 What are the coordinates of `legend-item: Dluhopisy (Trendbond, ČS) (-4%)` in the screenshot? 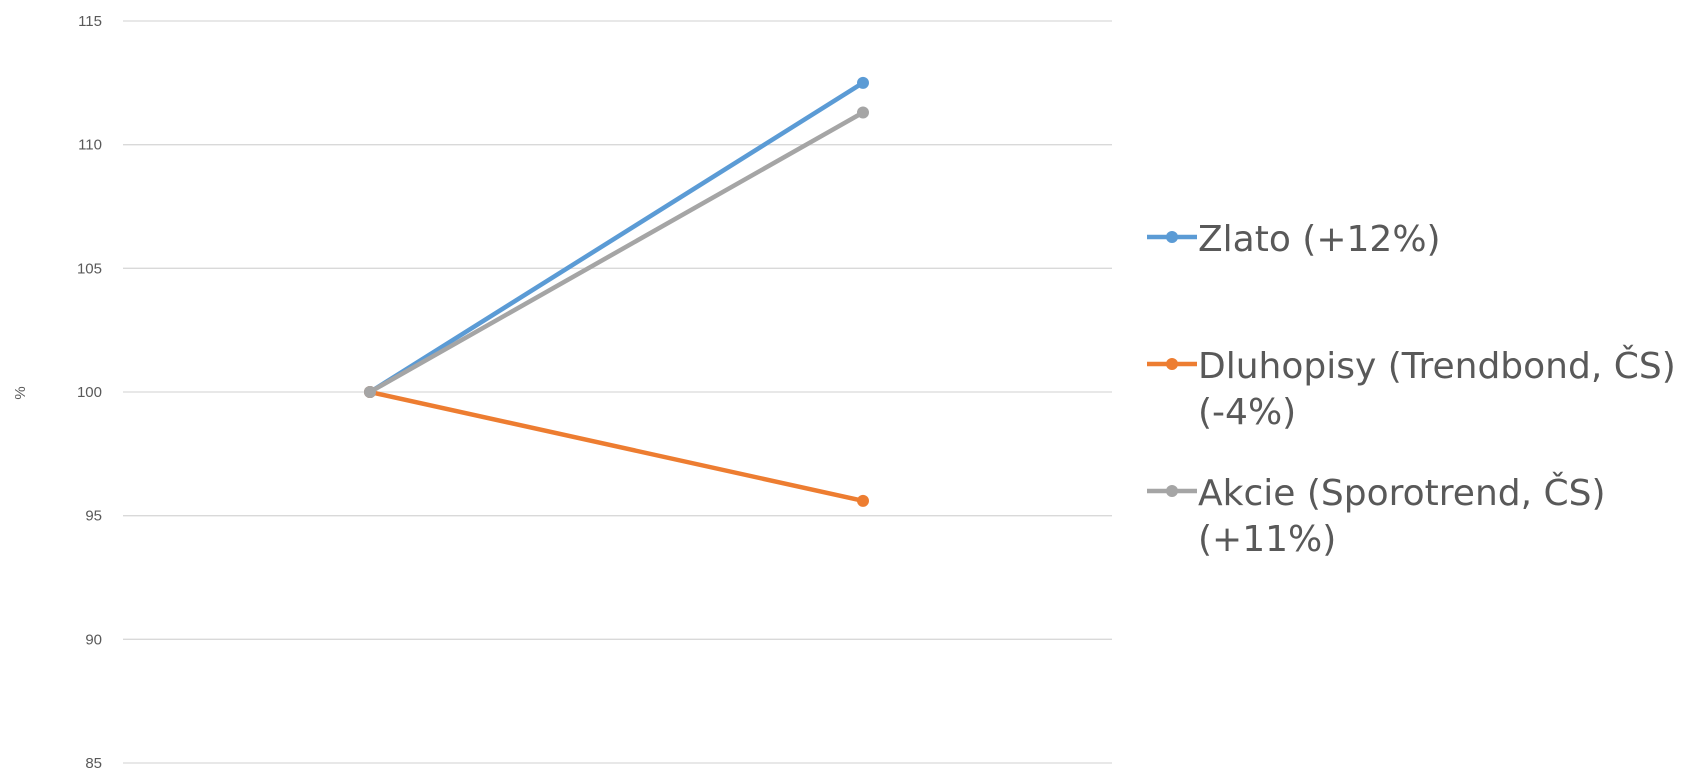 It's located at (1411, 389).